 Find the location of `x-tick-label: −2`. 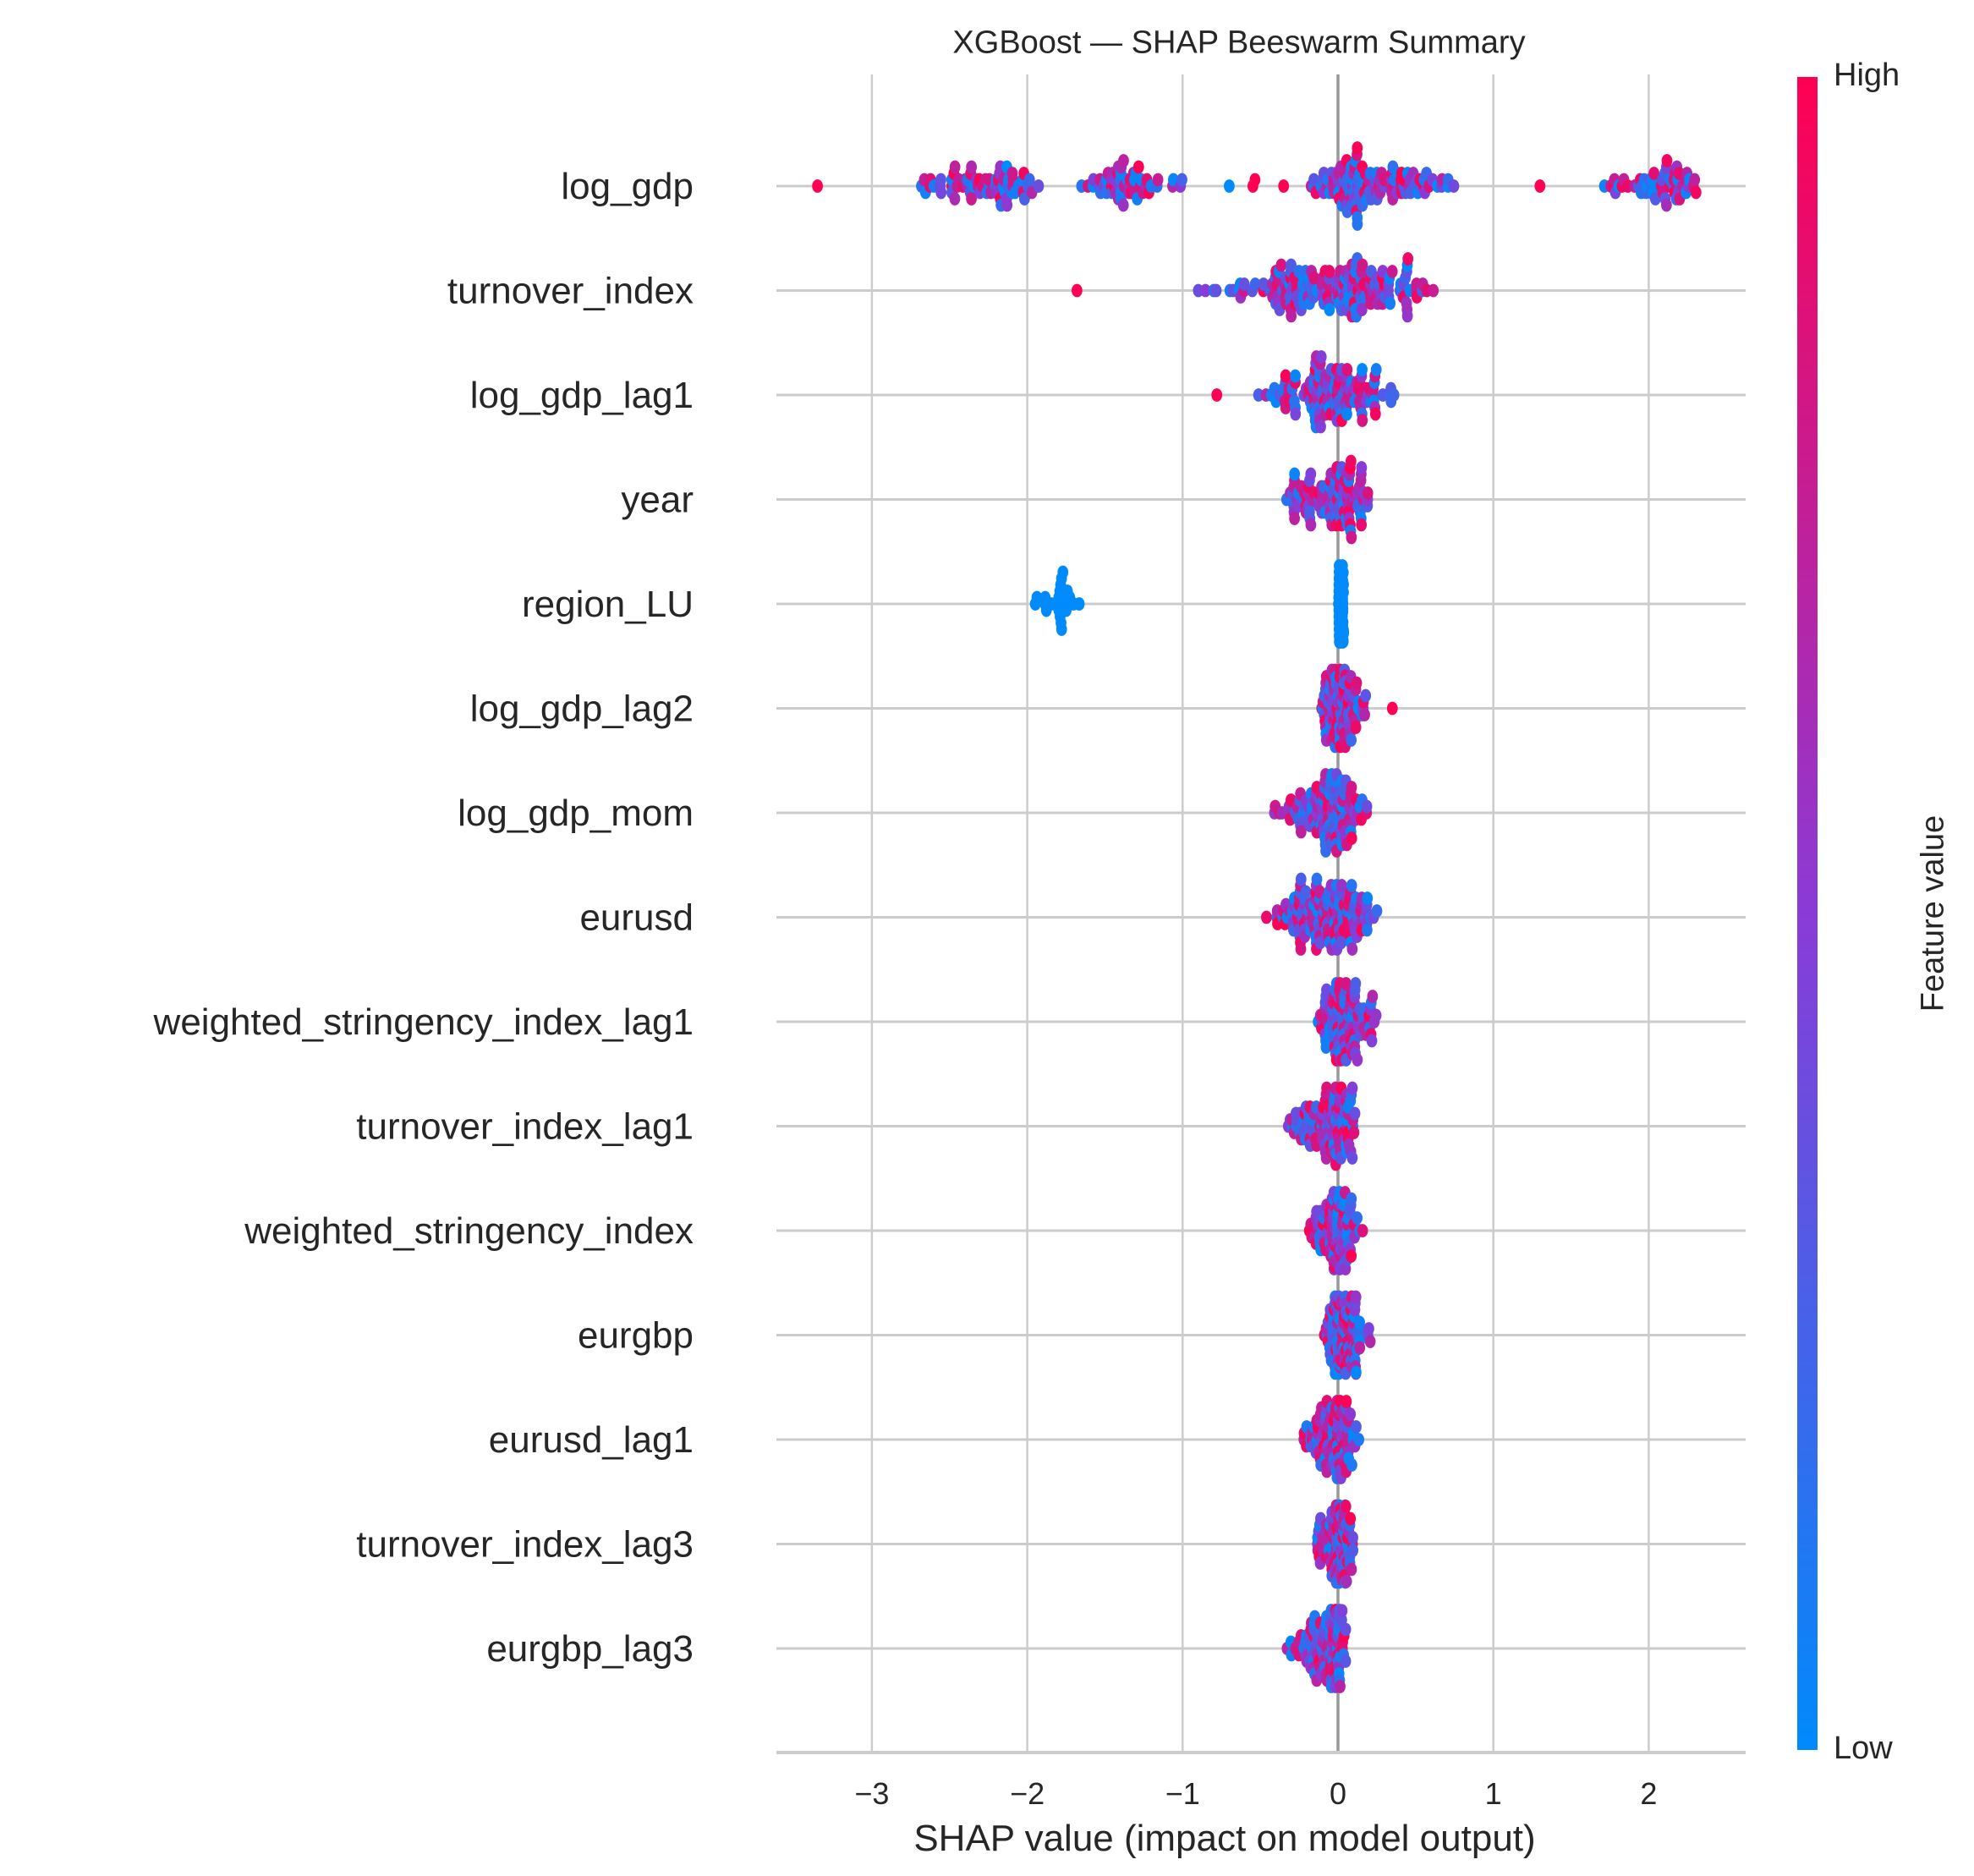

x-tick-label: −2 is located at coordinates (1027, 1794).